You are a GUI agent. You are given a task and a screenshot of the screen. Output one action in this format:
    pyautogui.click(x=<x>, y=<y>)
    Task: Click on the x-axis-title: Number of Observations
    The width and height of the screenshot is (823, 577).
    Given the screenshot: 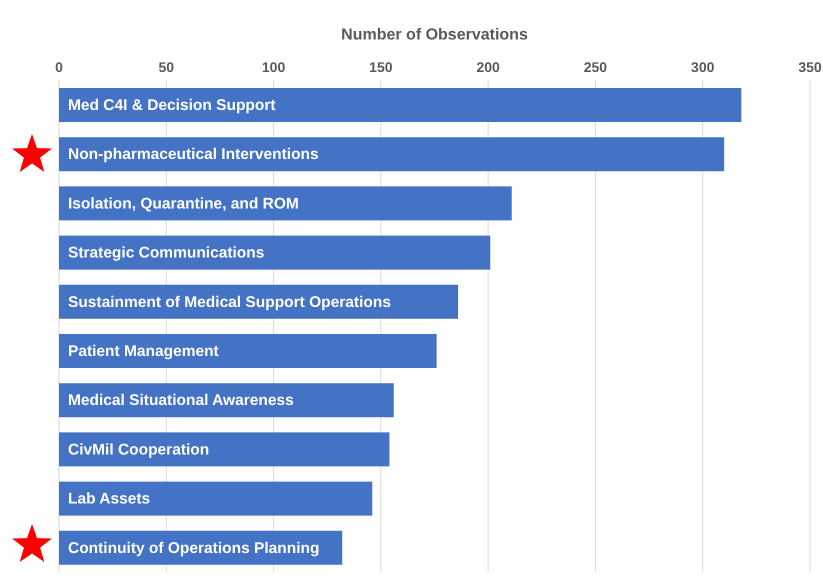 What is the action you would take?
    pyautogui.click(x=434, y=35)
    